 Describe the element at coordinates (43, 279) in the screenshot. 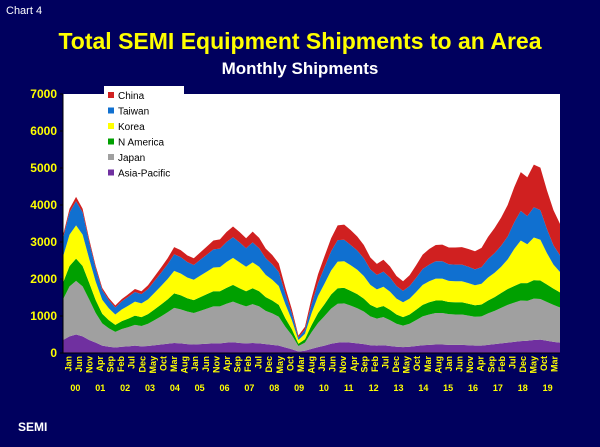

I see `y-tick-label: 2000` at that location.